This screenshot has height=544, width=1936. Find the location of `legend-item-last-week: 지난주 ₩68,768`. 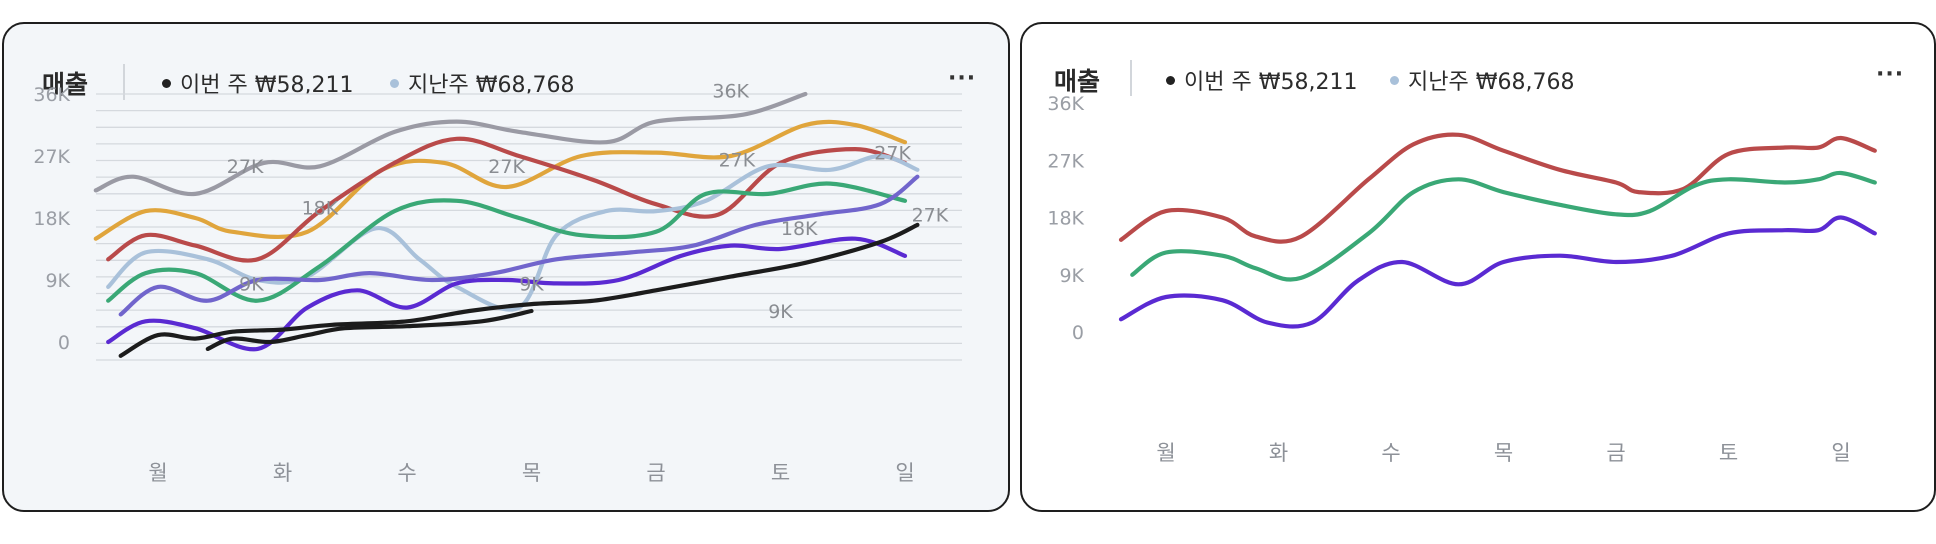

legend-item-last-week: 지난주 ₩68,768 is located at coordinates (1482, 80).